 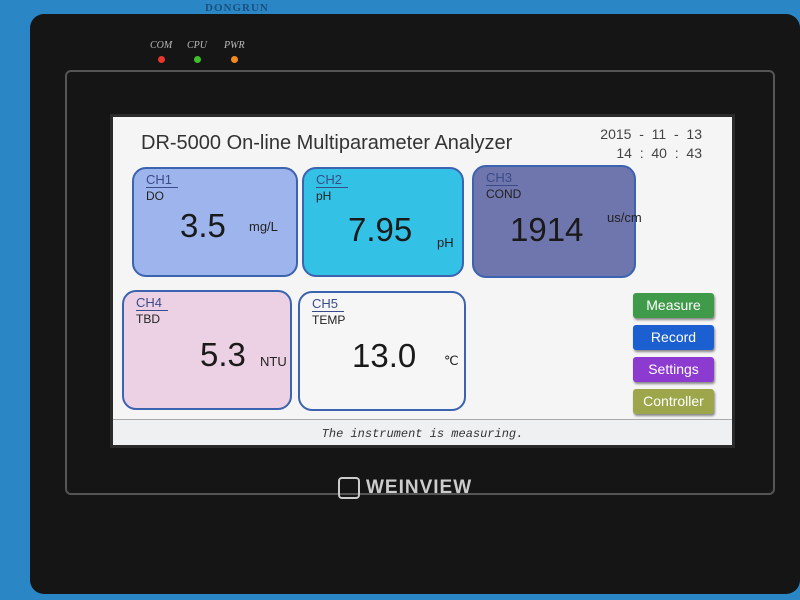 What do you see at coordinates (547, 229) in the screenshot?
I see `channel-value: 1914` at bounding box center [547, 229].